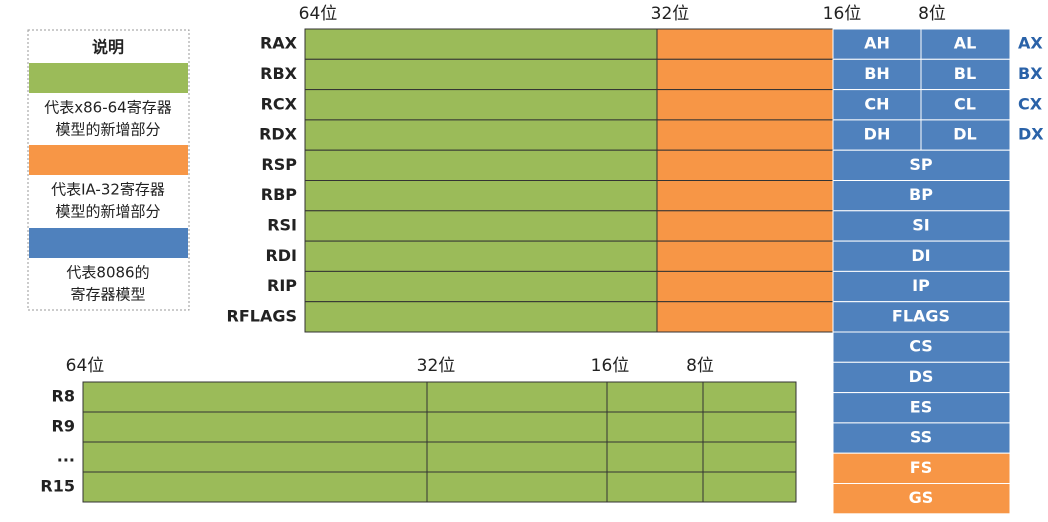 Image resolution: width=1048 pixels, height=522 pixels. Describe the element at coordinates (262, 315) in the screenshot. I see `register-name: RFLAGS` at that location.